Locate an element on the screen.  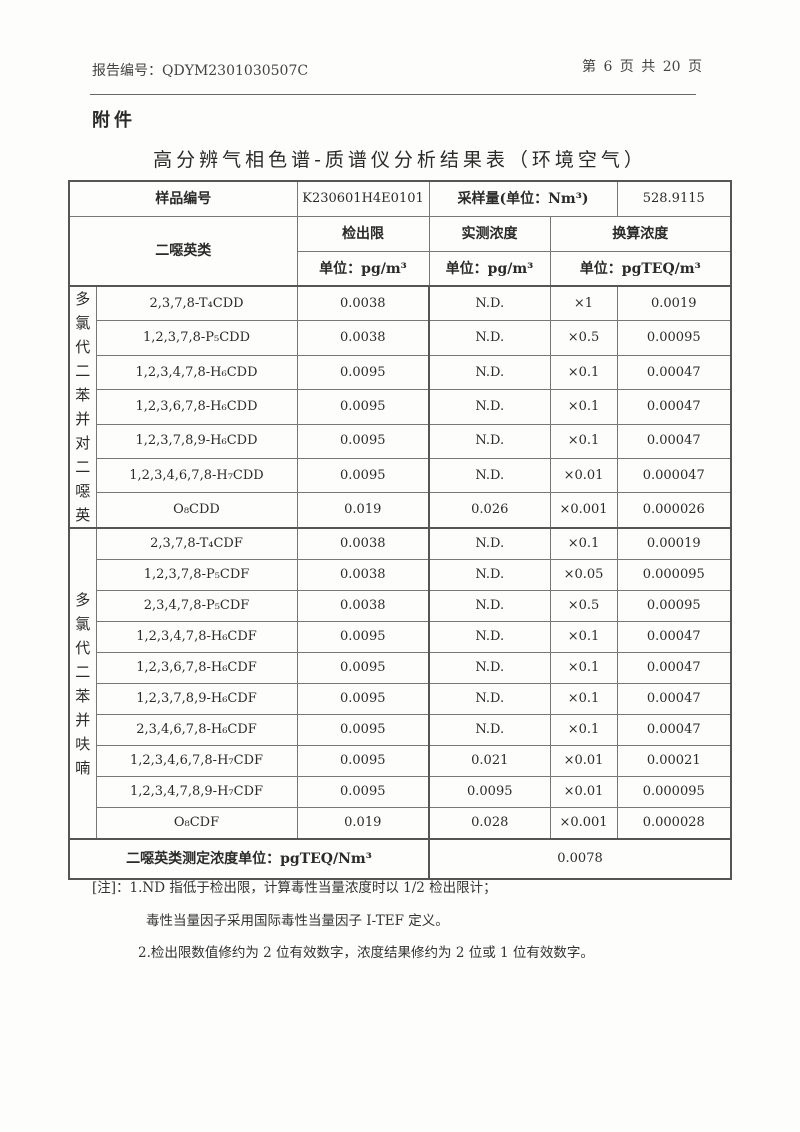
sample-no: K230601H4E0101 is located at coordinates (363, 198).